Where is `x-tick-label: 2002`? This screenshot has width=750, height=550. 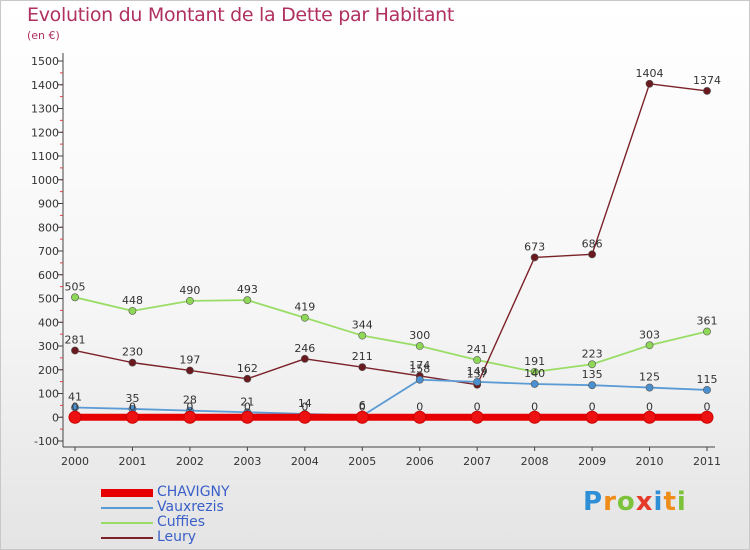
x-tick-label: 2002 is located at coordinates (190, 461).